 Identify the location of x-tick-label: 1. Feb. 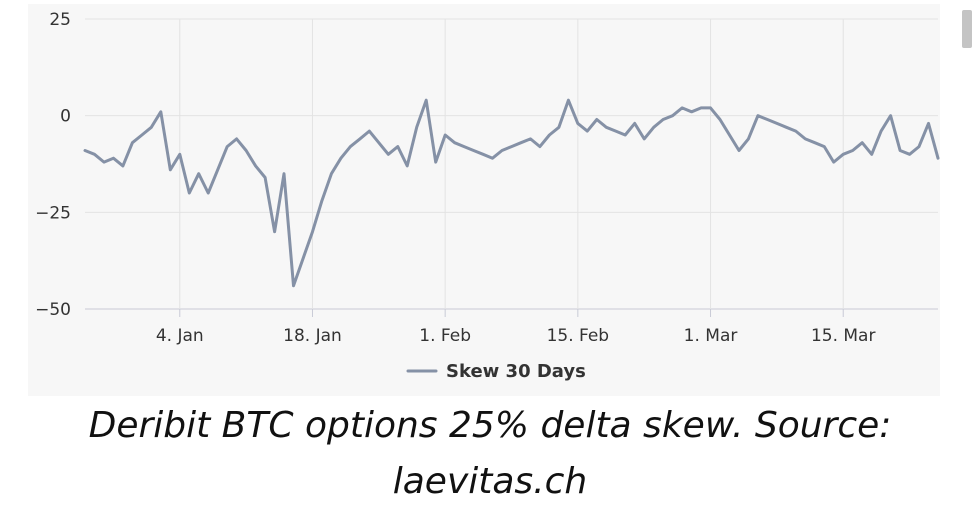
(445, 336).